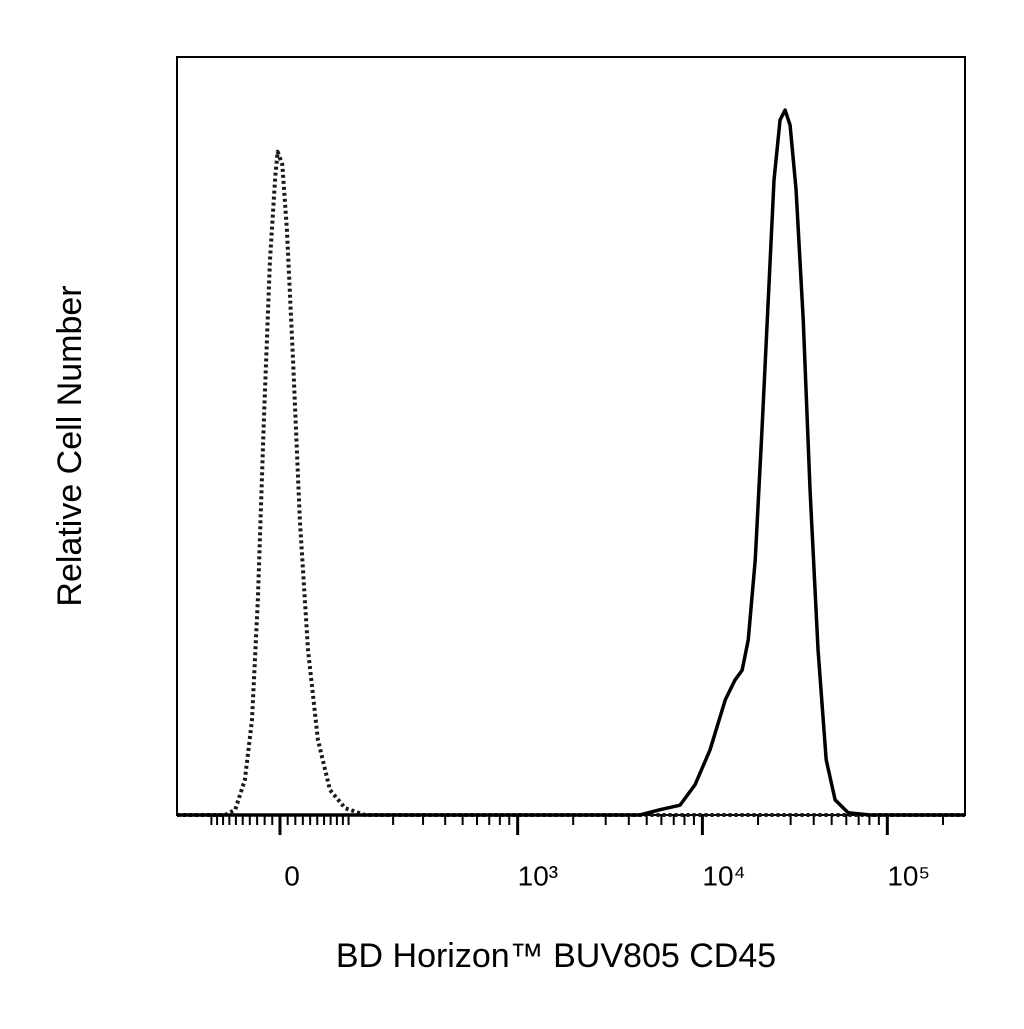  What do you see at coordinates (70, 445) in the screenshot?
I see `y-axis-label: Relative Cell Number` at bounding box center [70, 445].